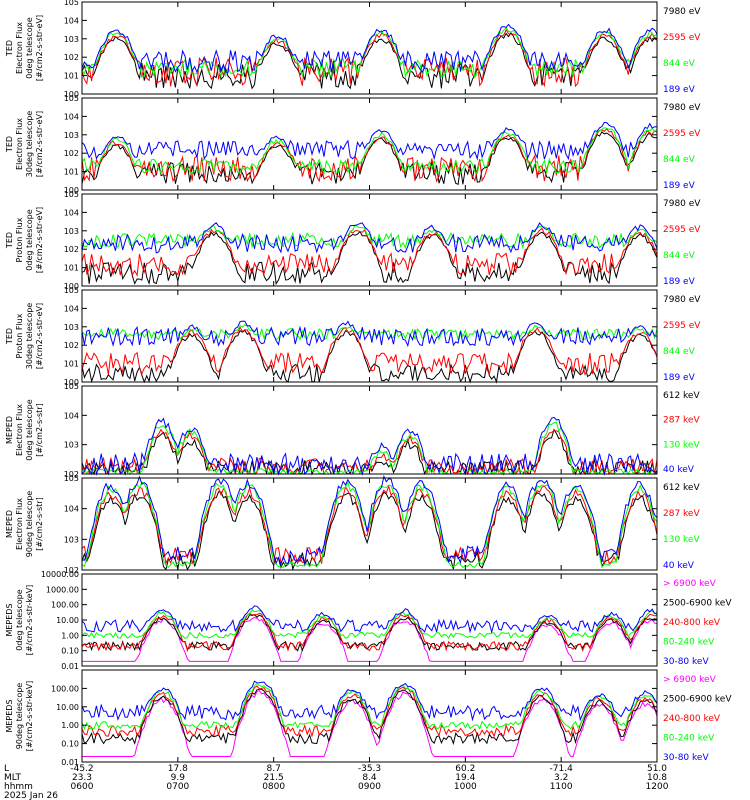 The height and width of the screenshot is (800, 750). I want to click on x-tick-hhmm: 0800, so click(273, 787).